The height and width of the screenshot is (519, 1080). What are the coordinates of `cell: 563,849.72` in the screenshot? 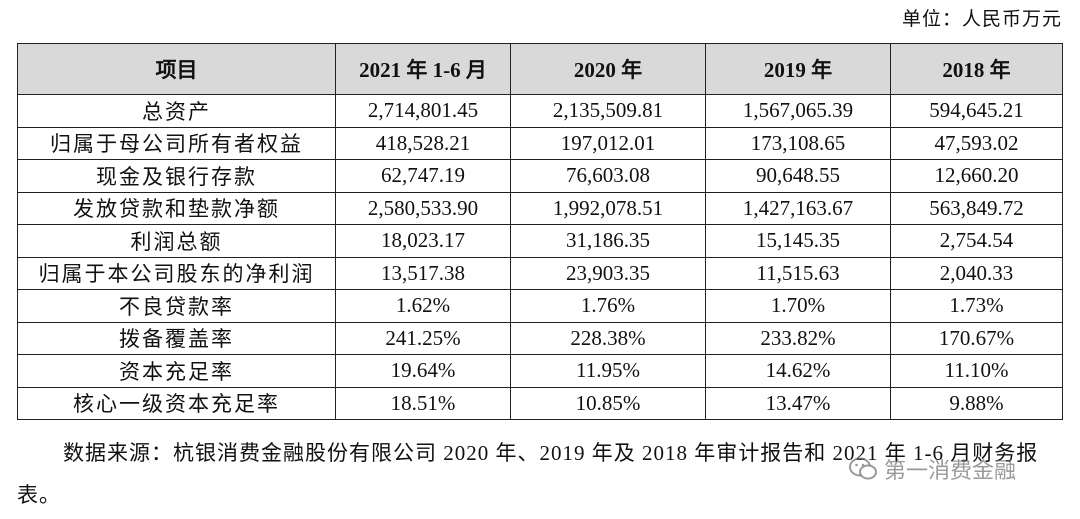 It's located at (976, 208).